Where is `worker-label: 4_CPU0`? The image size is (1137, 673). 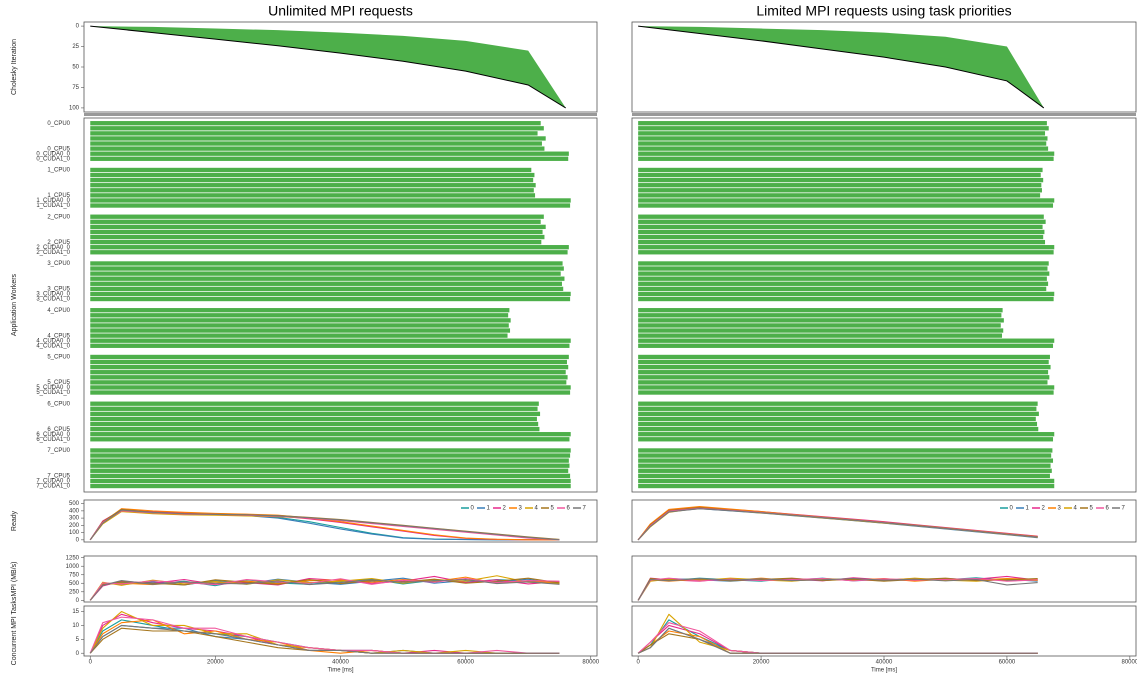 worker-label: 4_CPU0 is located at coordinates (58, 311).